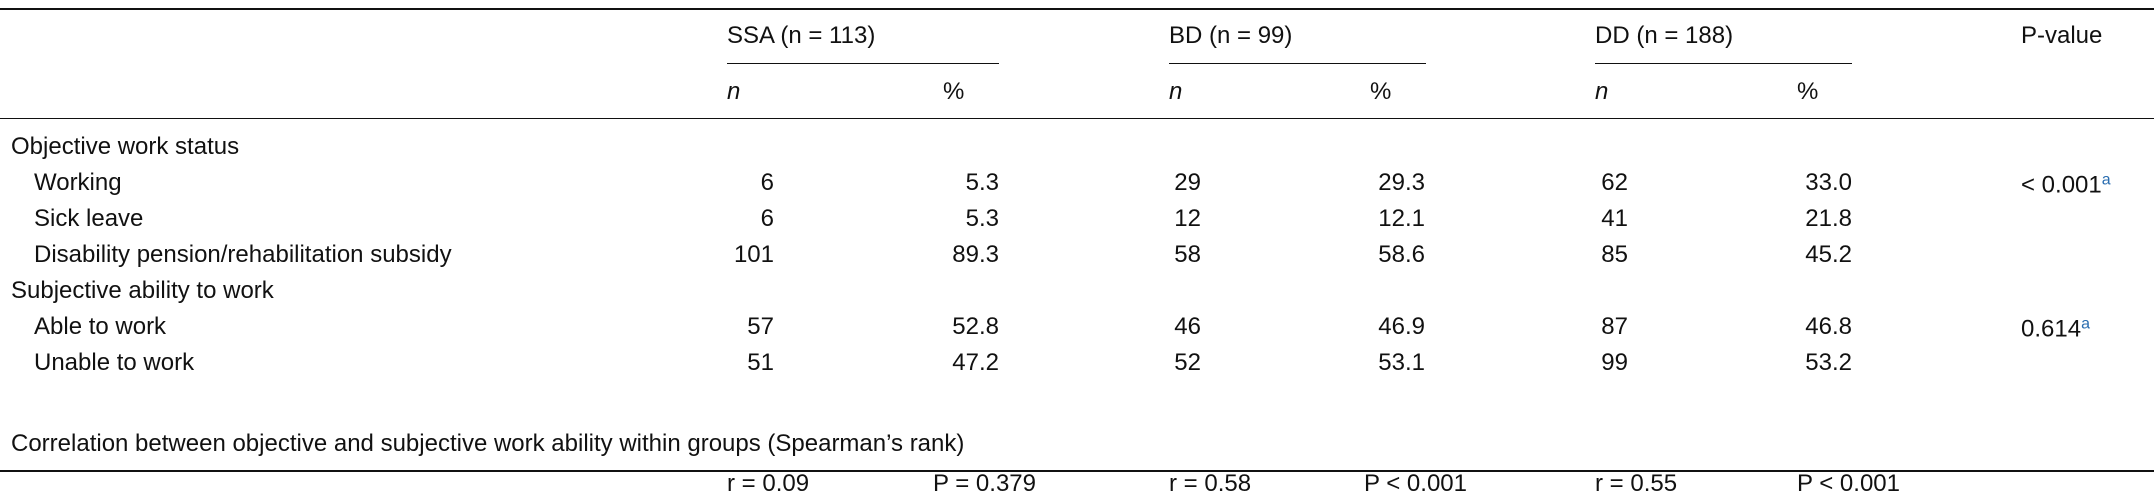 This screenshot has width=2154, height=497. I want to click on cell: 58.6, so click(1401, 254).